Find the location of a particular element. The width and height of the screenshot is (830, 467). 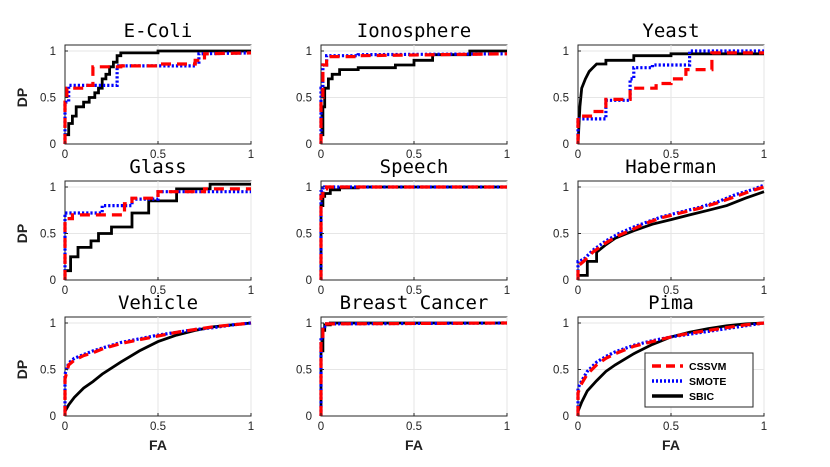

panel-title: Pima is located at coordinates (671, 303).